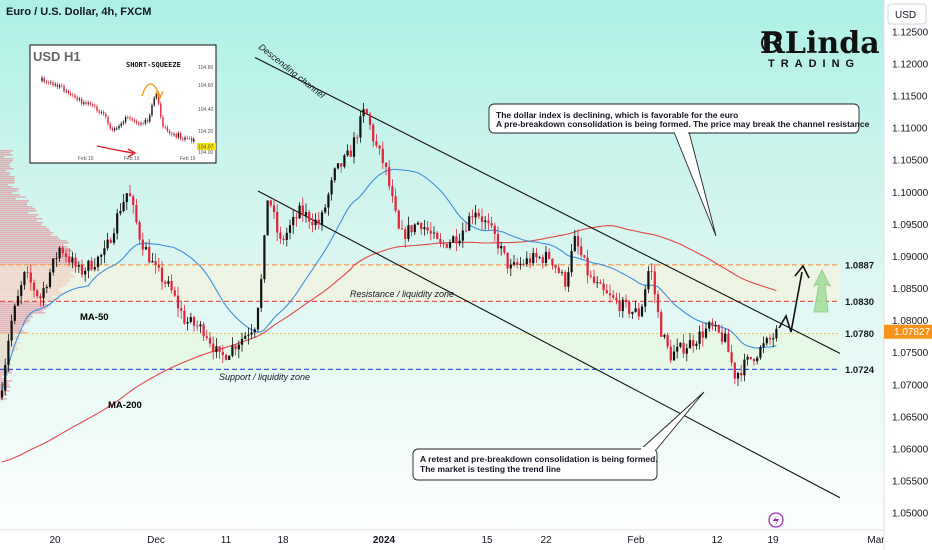 This screenshot has width=932, height=550. I want to click on y-tick-label-2: 1.11500, so click(910, 97).